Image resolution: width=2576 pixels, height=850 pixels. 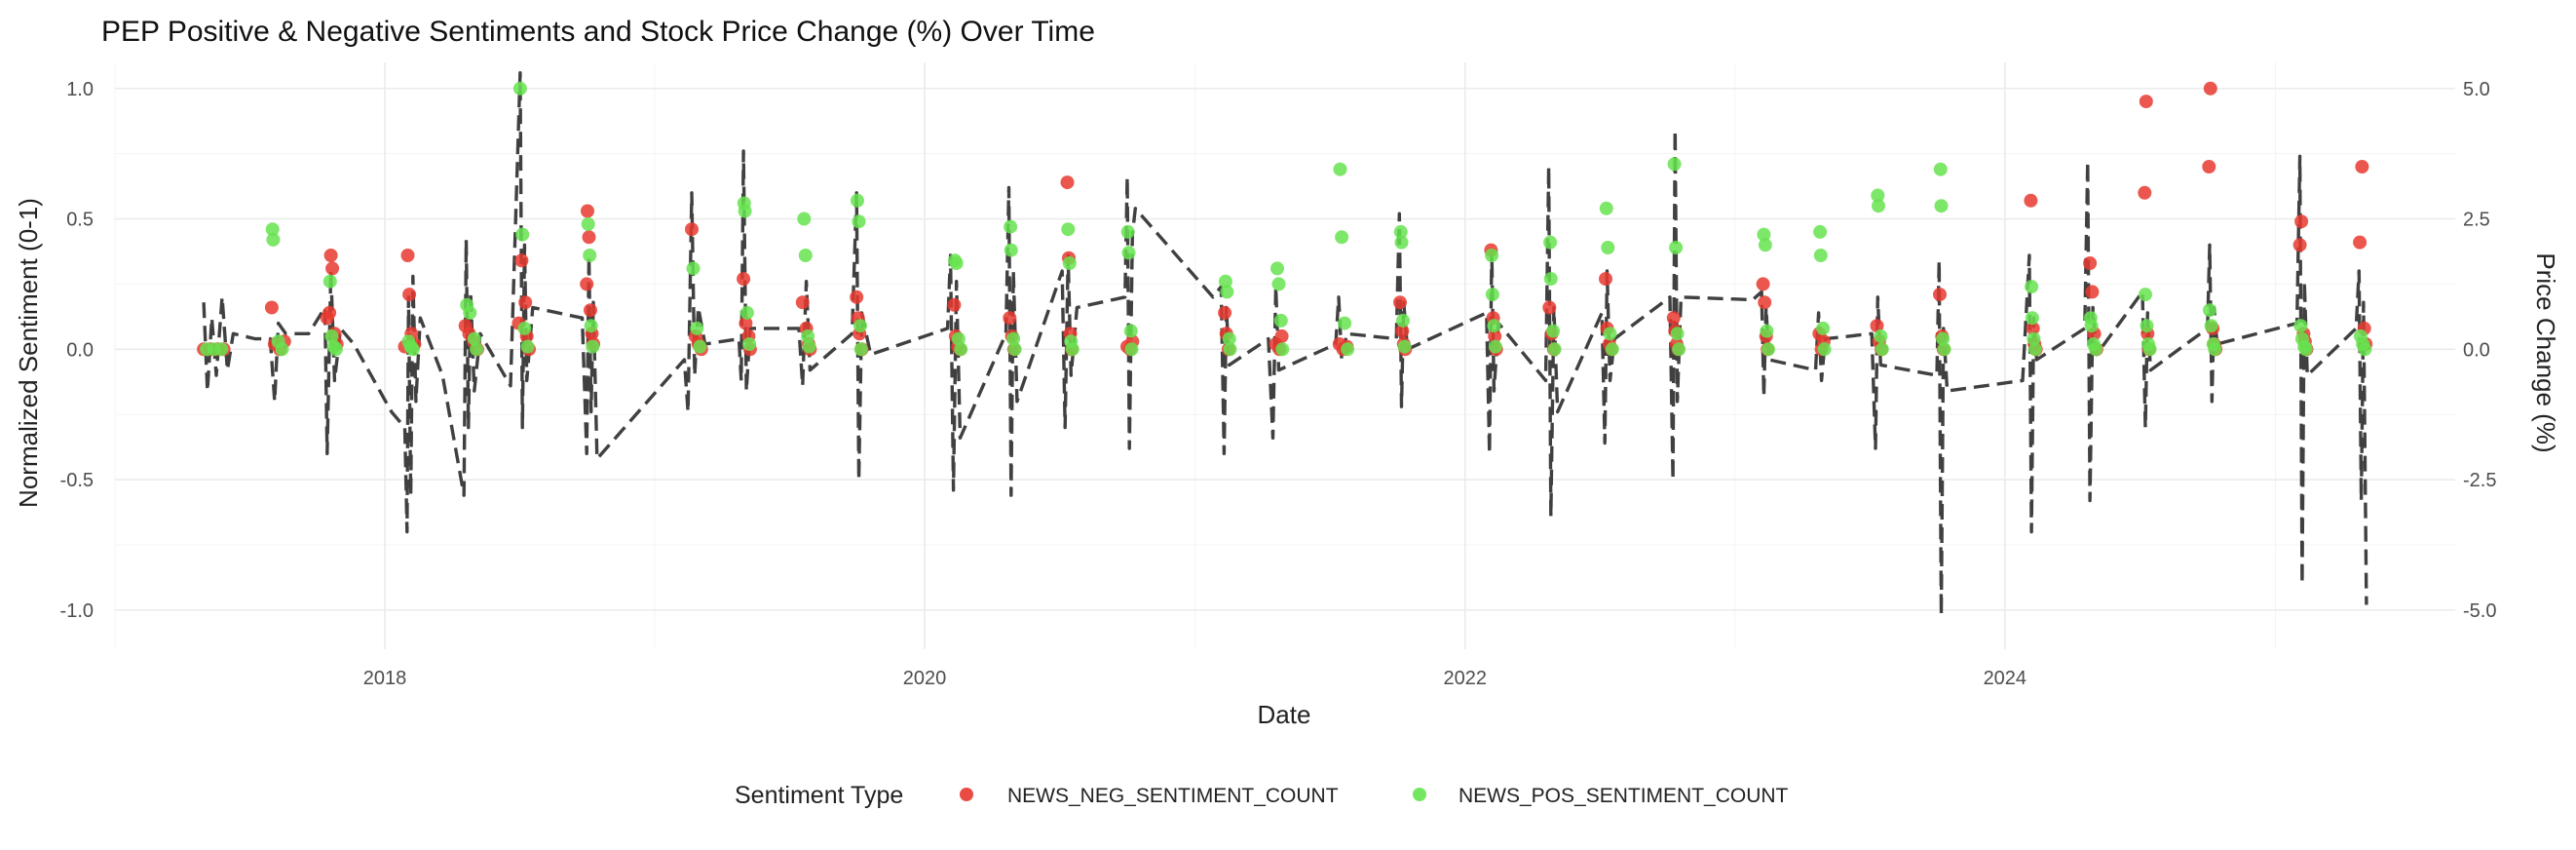 What do you see at coordinates (1419, 794) in the screenshot?
I see `legend-key-pos` at bounding box center [1419, 794].